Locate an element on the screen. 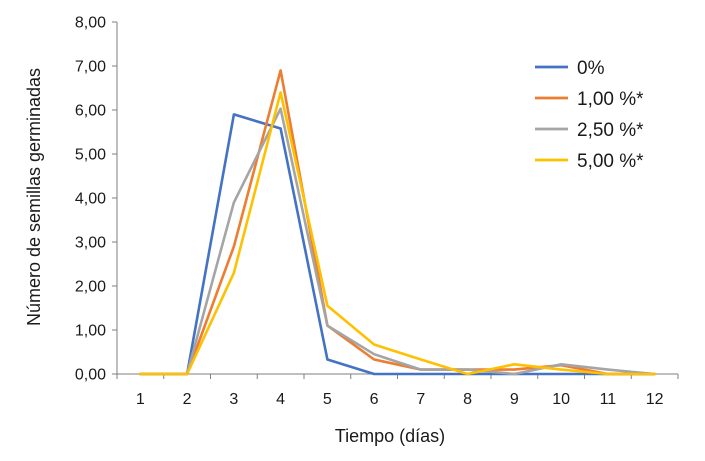  y-tick-label: 2,00 is located at coordinates (90, 287).